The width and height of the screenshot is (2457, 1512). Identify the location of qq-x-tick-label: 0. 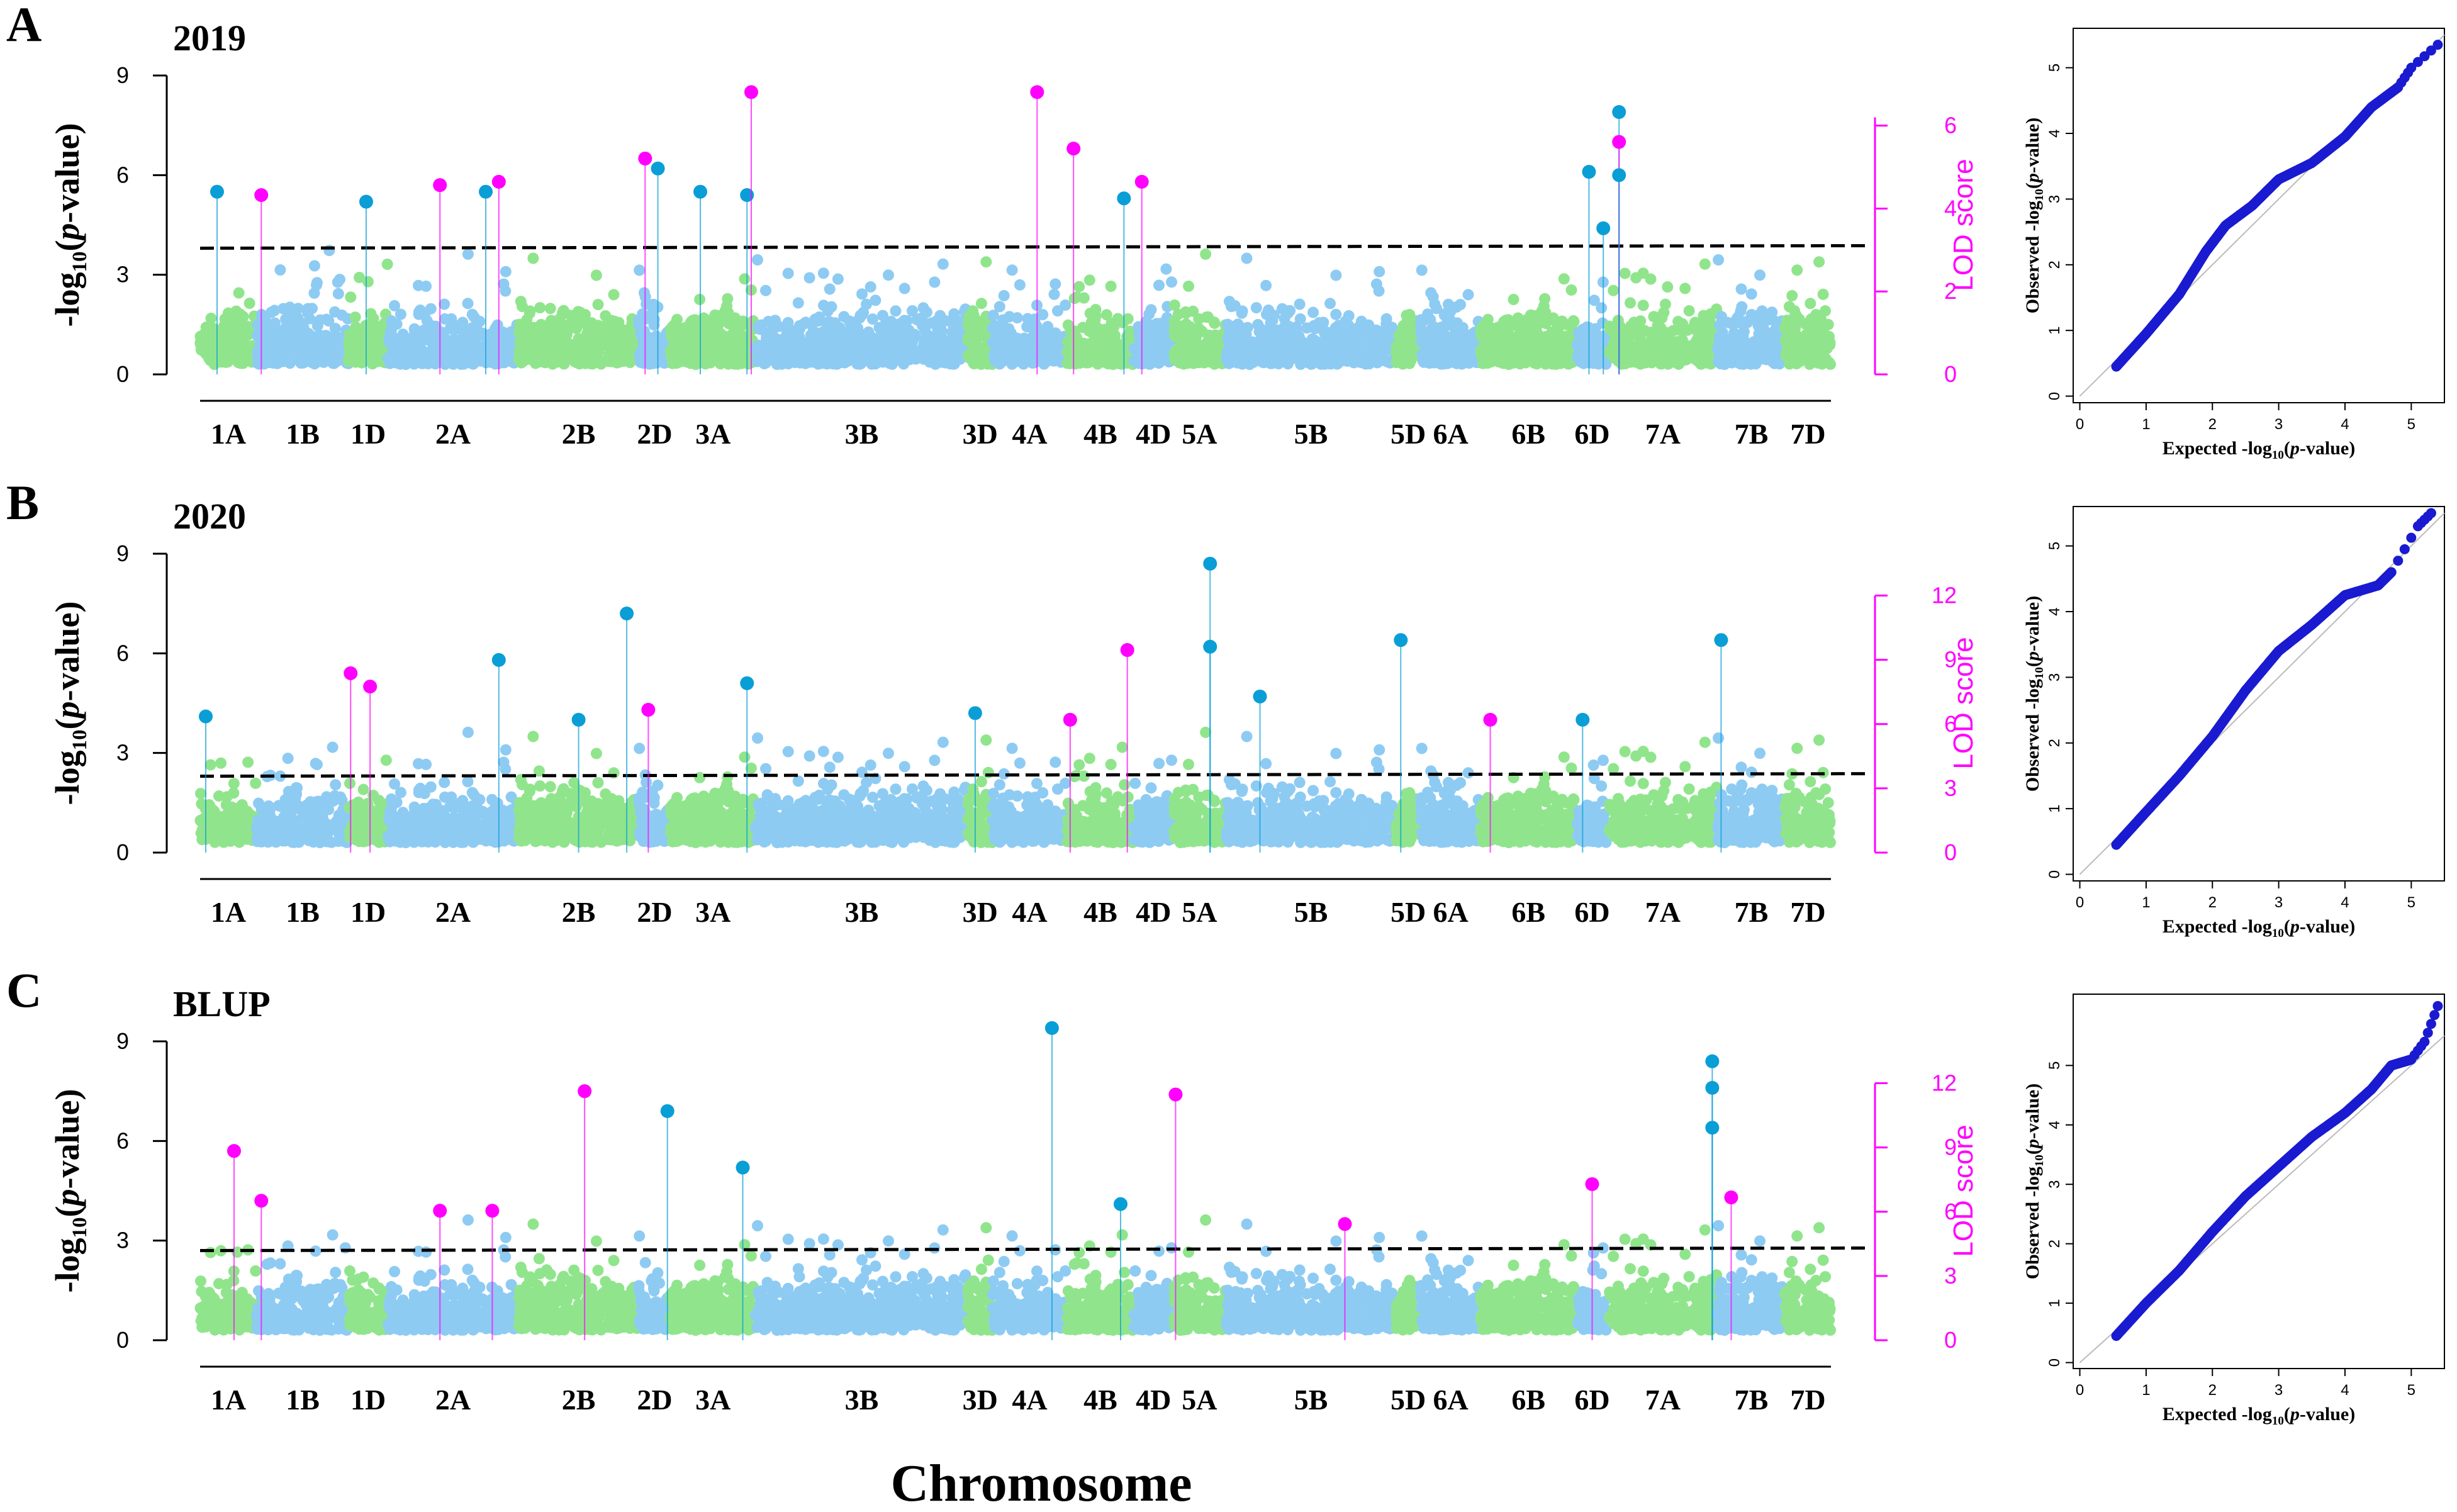
(2080, 424).